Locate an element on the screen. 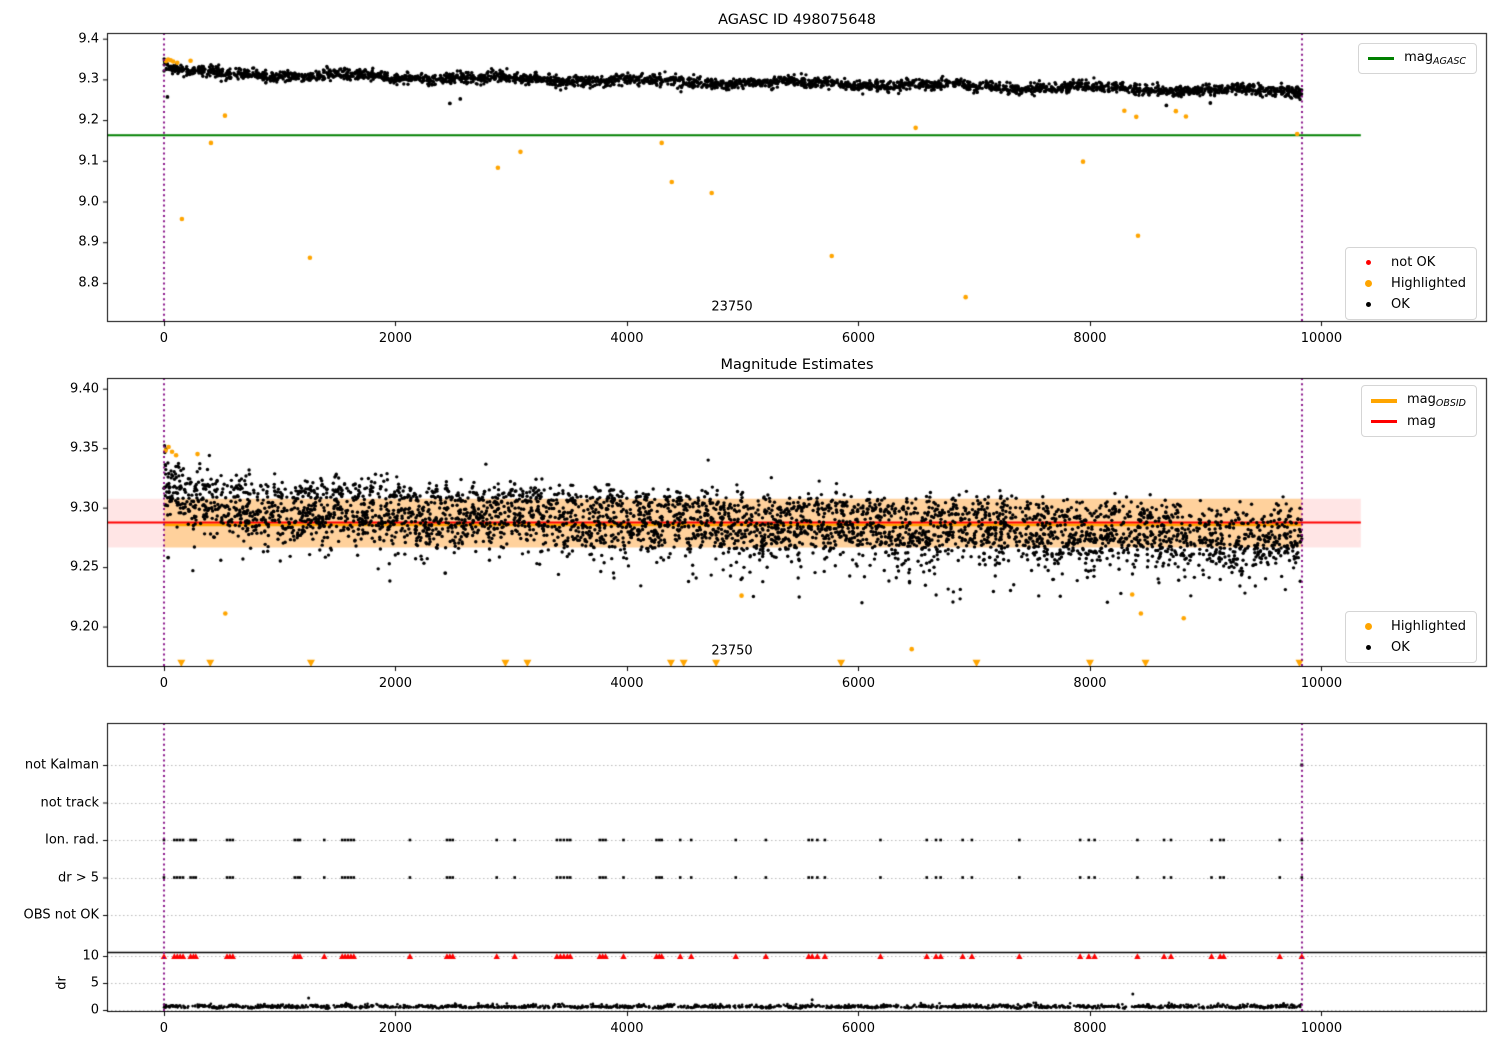 This screenshot has height=1050, width=1500. plot2-xtick-label: 8000 is located at coordinates (1090, 683).